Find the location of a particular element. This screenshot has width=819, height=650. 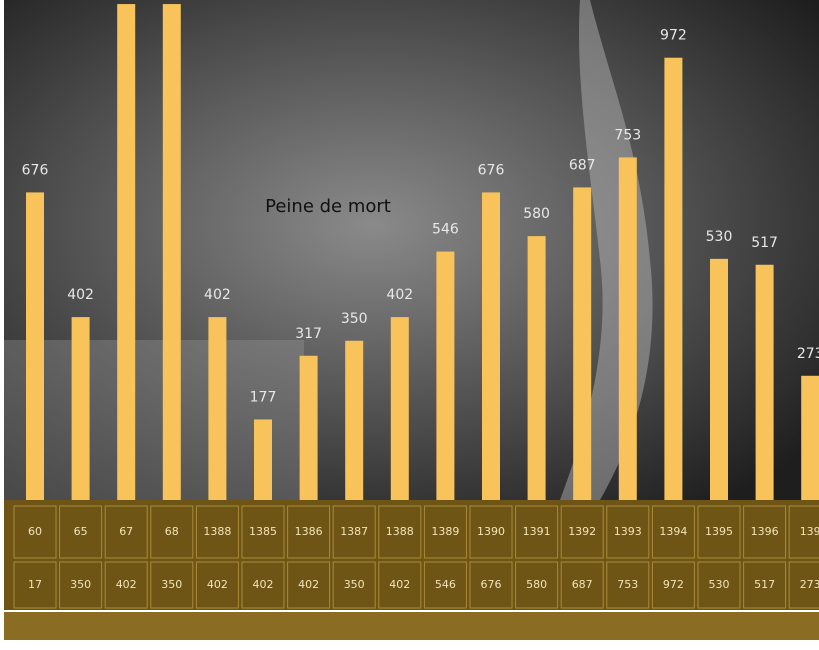

value-label: 530 is located at coordinates (719, 237).